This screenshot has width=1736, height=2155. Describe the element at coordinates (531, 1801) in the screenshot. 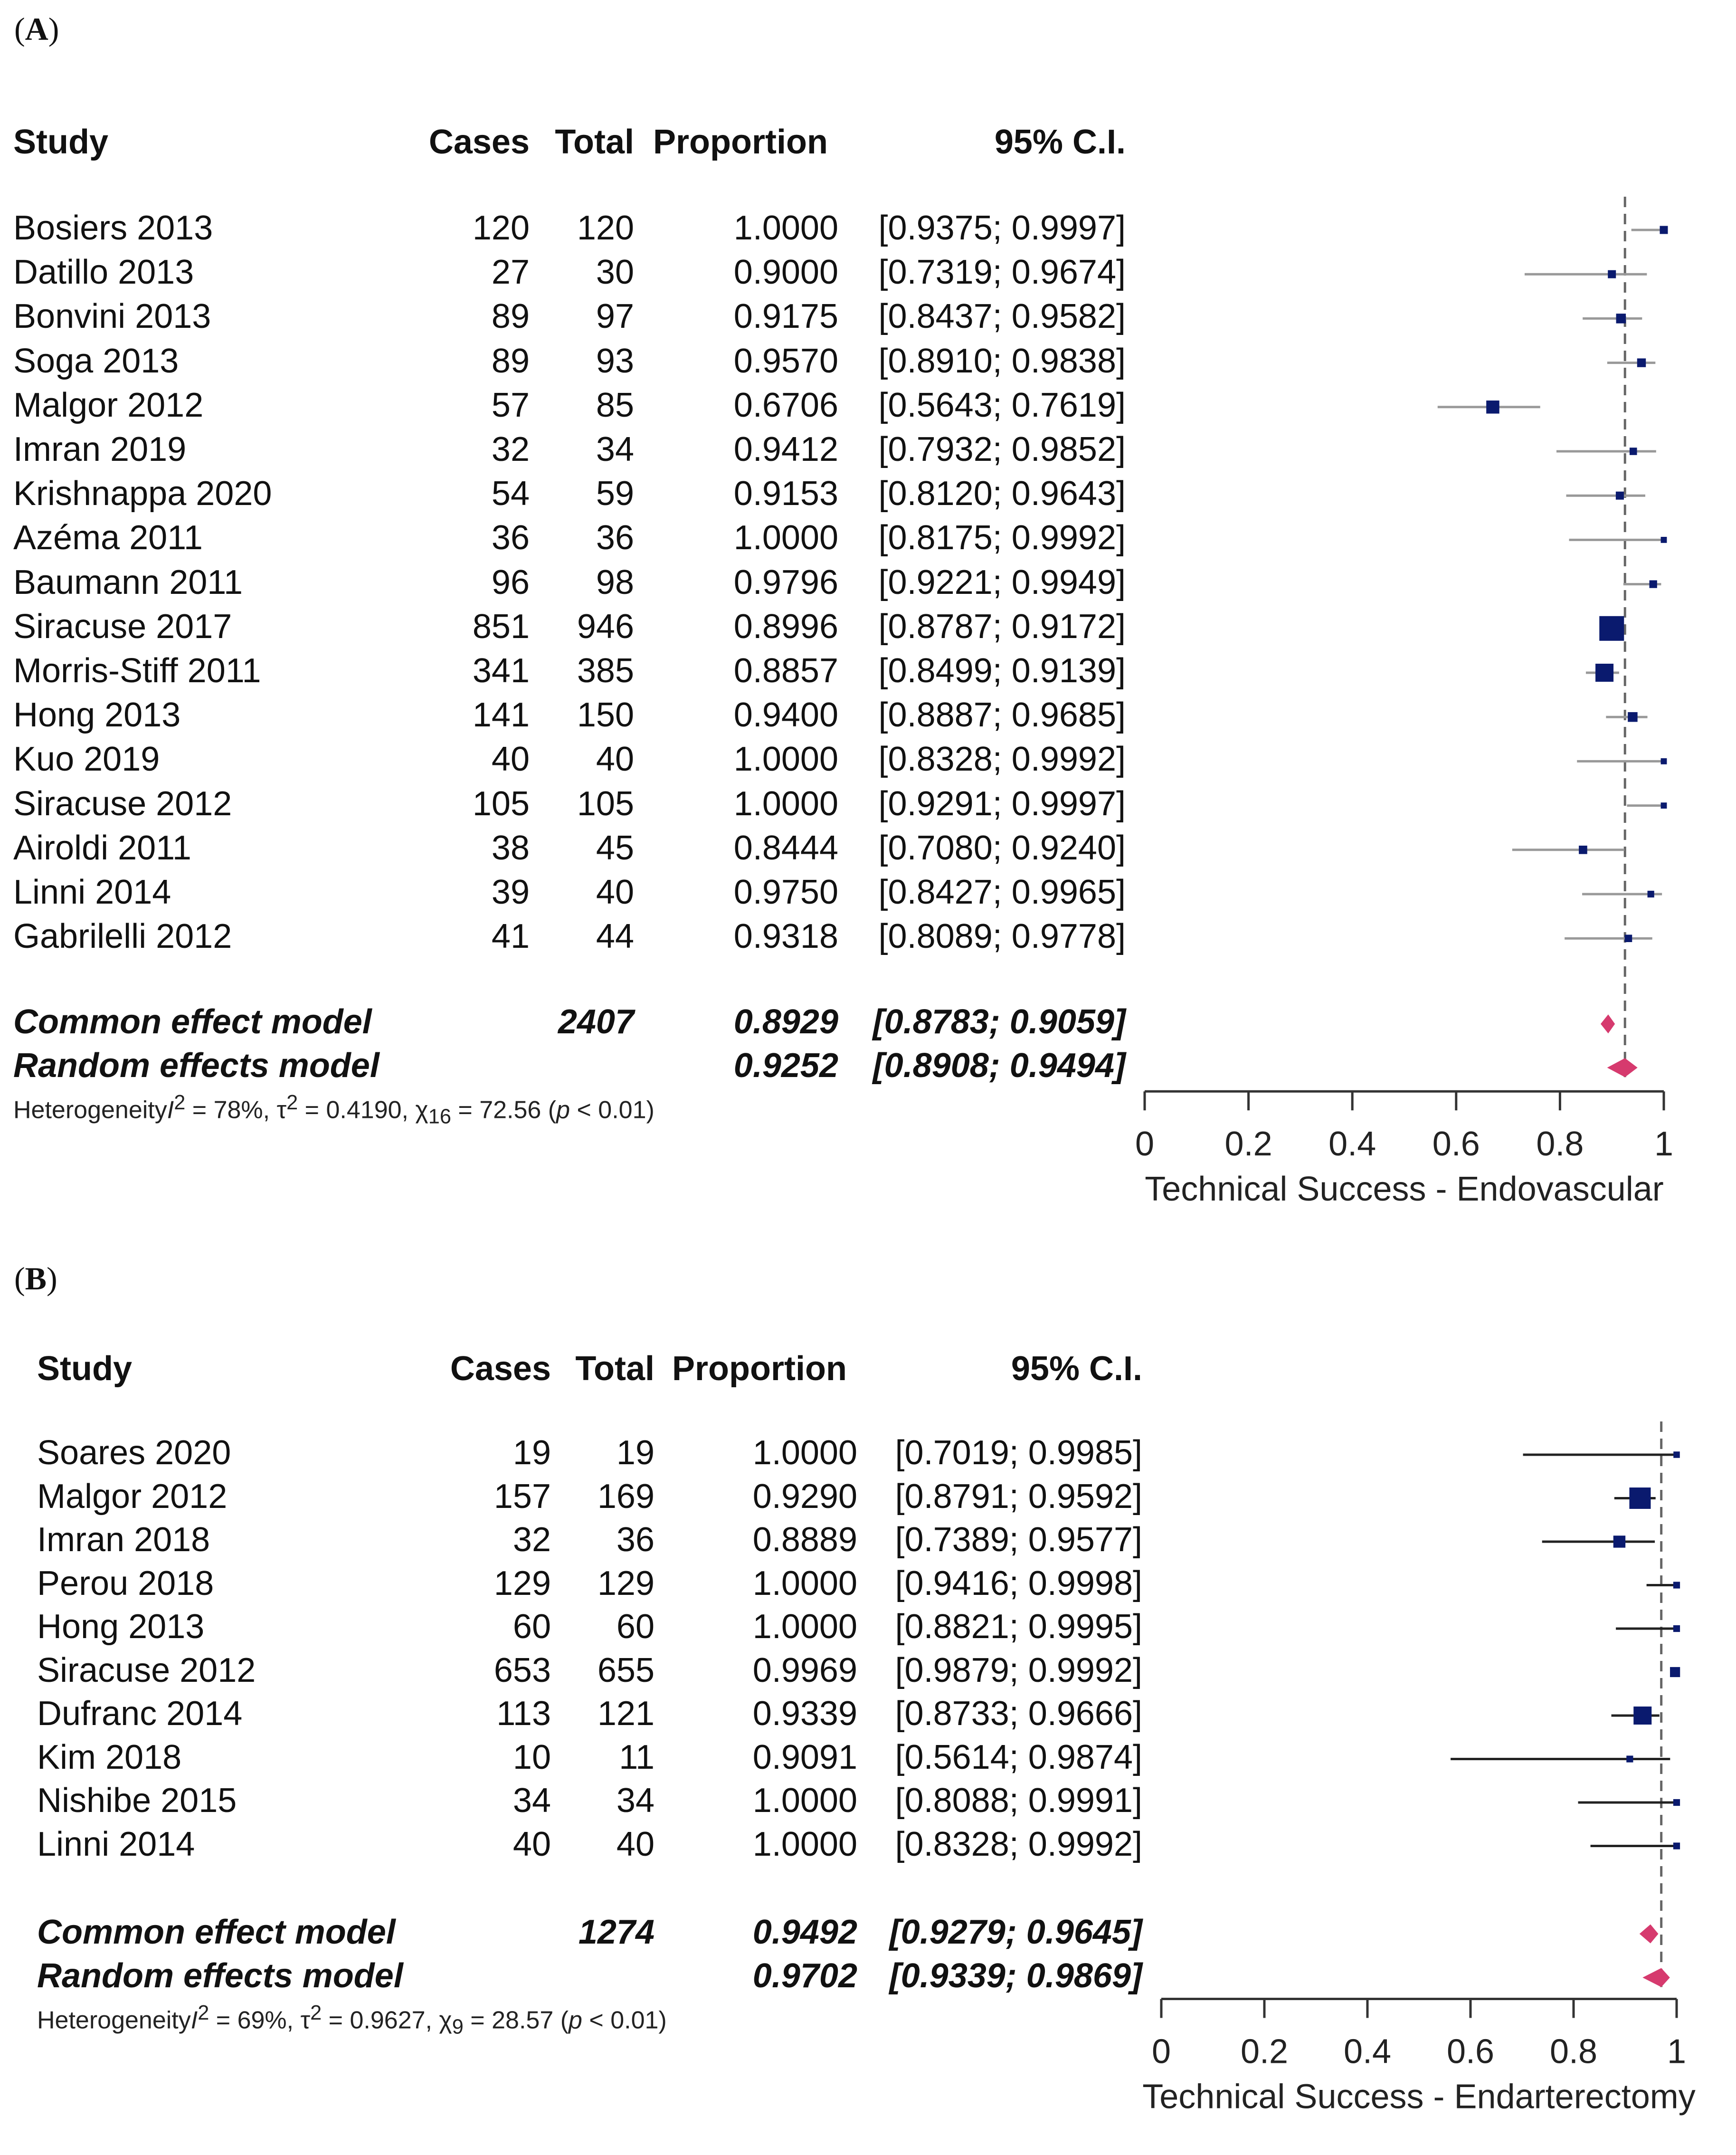

I see `study-cases: 34` at that location.